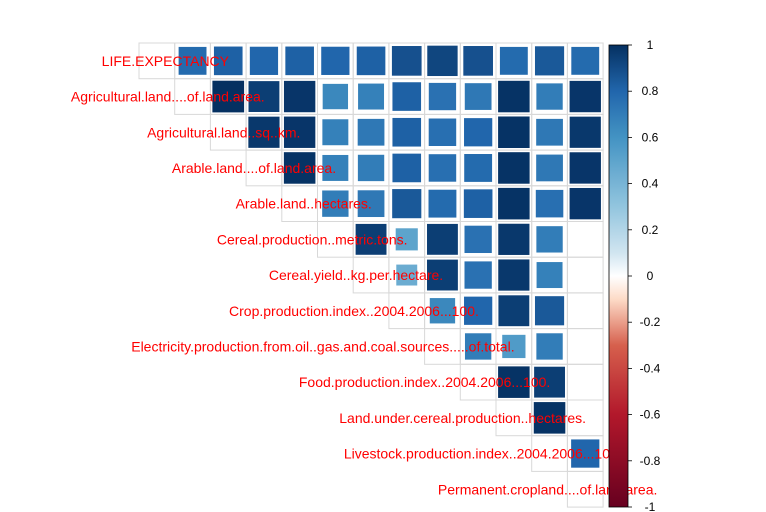 This screenshot has height=512, width=766. I want to click on variable-label: Arable.land....of.land.area., so click(254, 168).